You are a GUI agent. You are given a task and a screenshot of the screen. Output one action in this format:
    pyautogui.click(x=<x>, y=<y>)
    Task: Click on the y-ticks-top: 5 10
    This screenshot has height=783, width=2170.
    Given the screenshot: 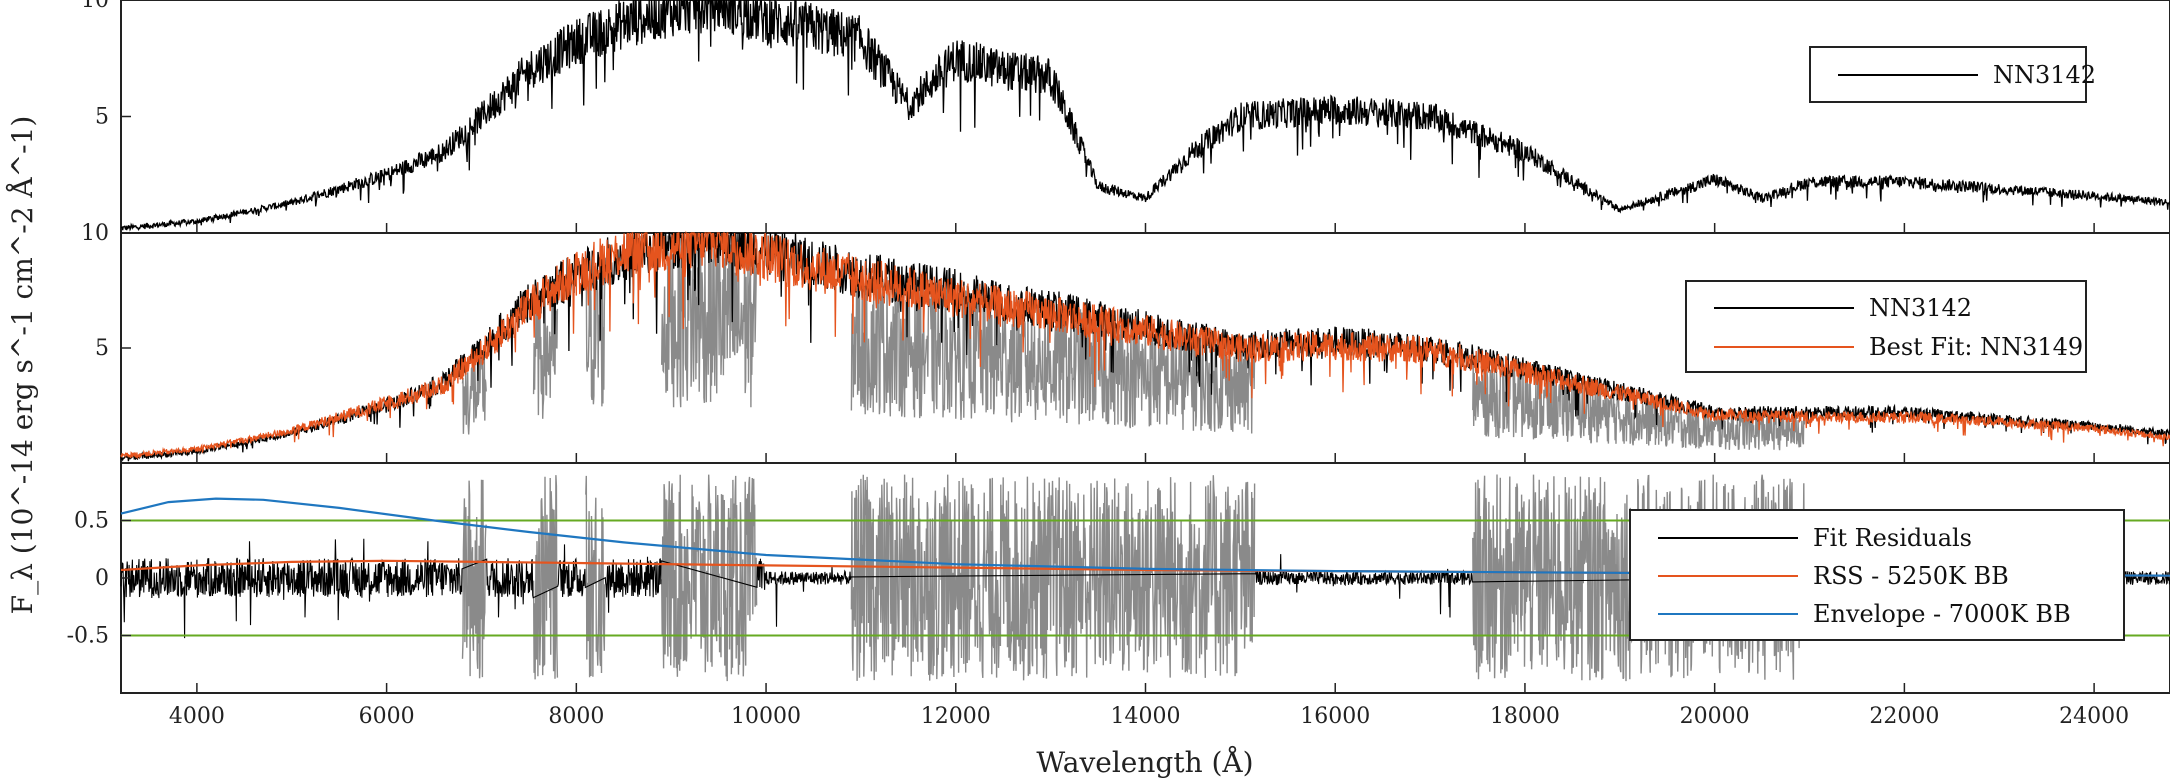 What is the action you would take?
    pyautogui.click(x=106, y=65)
    